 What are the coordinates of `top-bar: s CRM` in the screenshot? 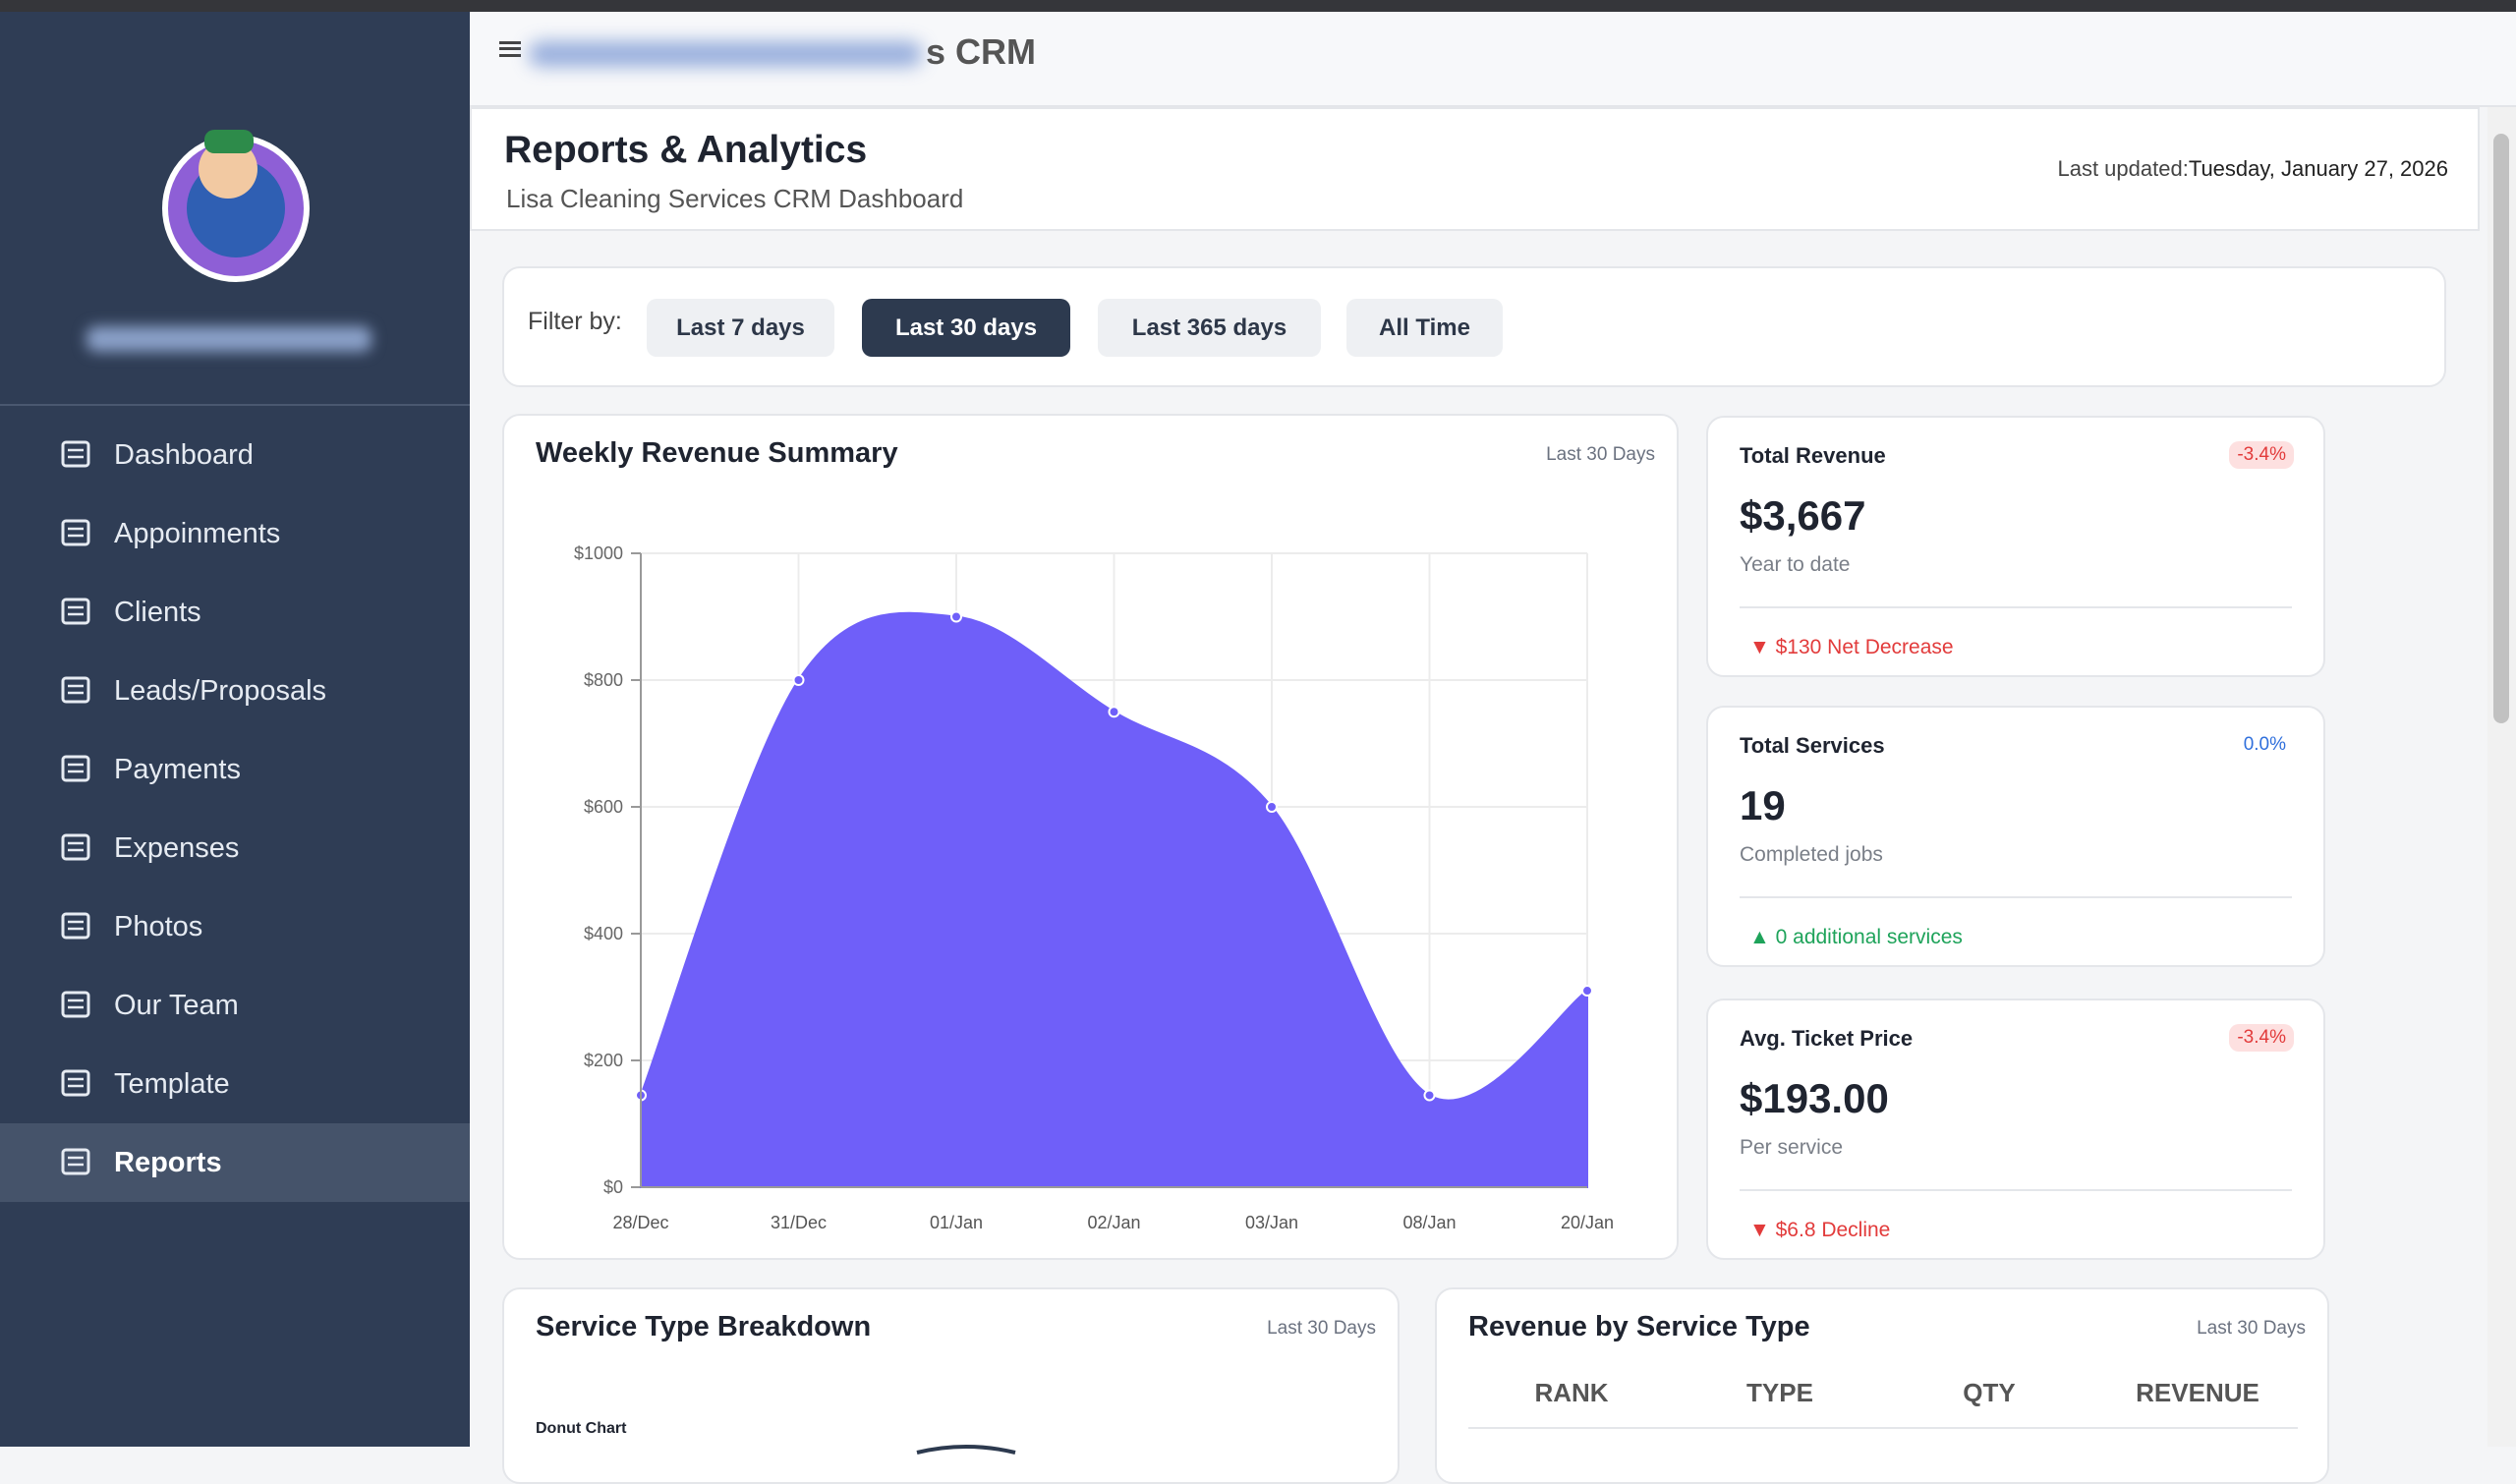 It's located at (1493, 59).